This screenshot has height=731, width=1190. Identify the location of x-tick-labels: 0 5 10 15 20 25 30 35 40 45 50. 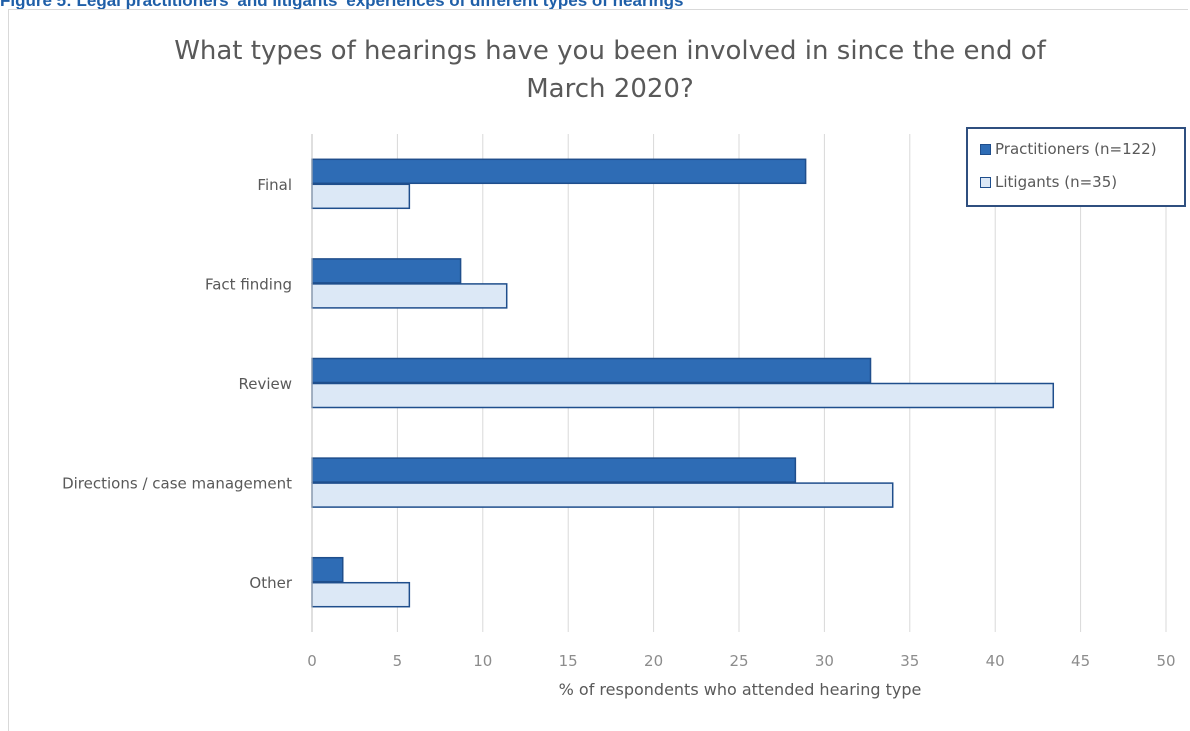
(741, 661).